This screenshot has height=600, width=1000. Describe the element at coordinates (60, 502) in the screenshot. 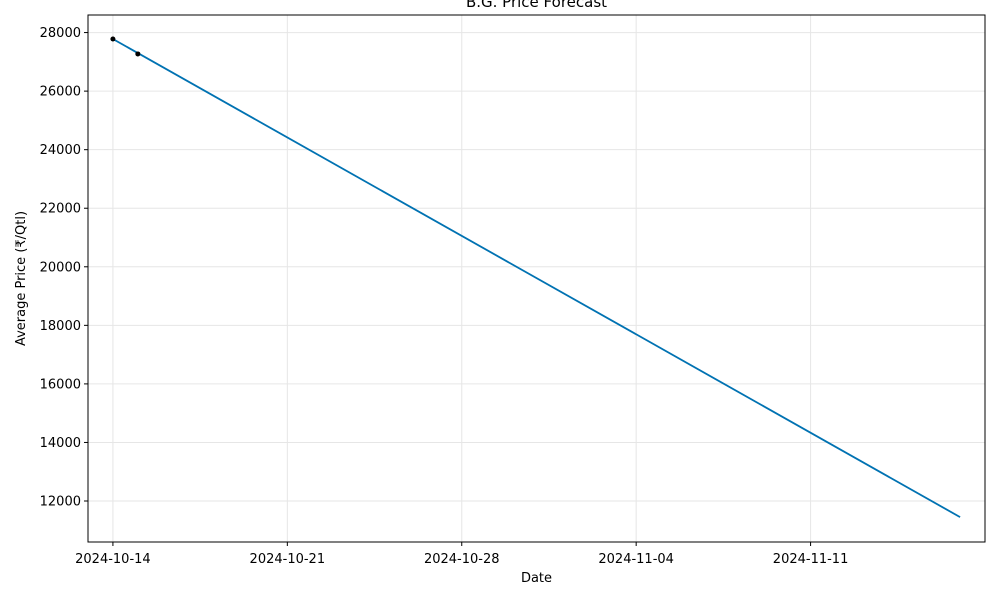

I see `y-tick-label: 12000` at that location.